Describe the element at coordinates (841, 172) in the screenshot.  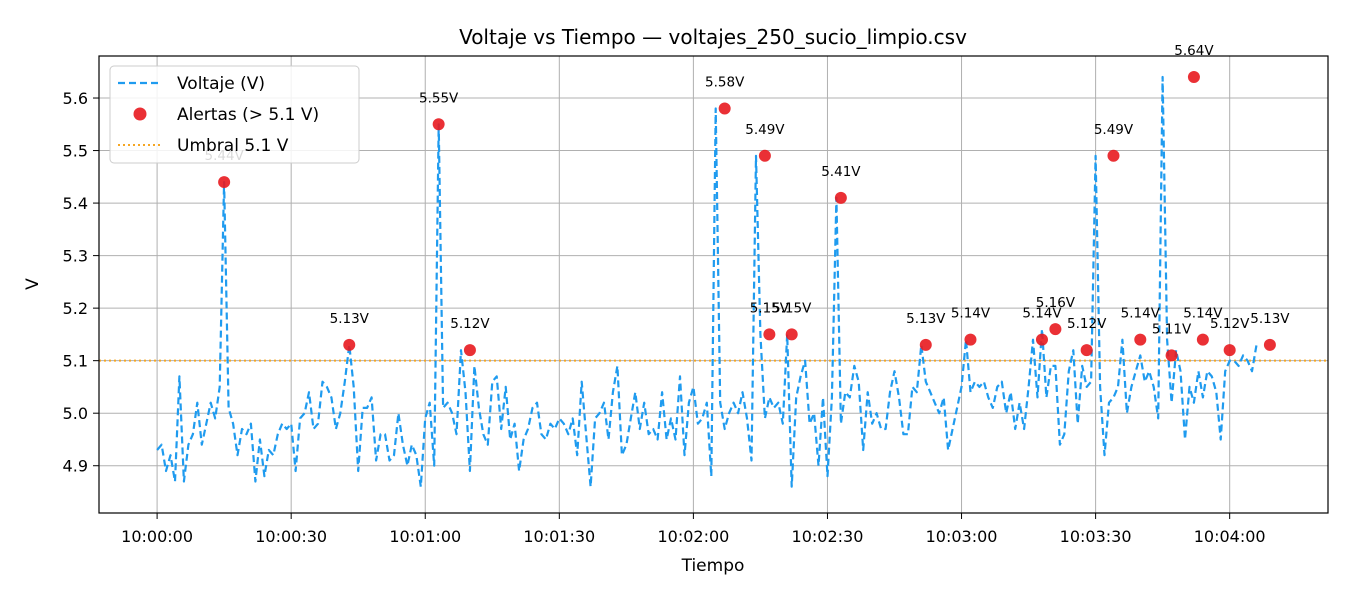
I see `alert-label: 5.41V` at that location.